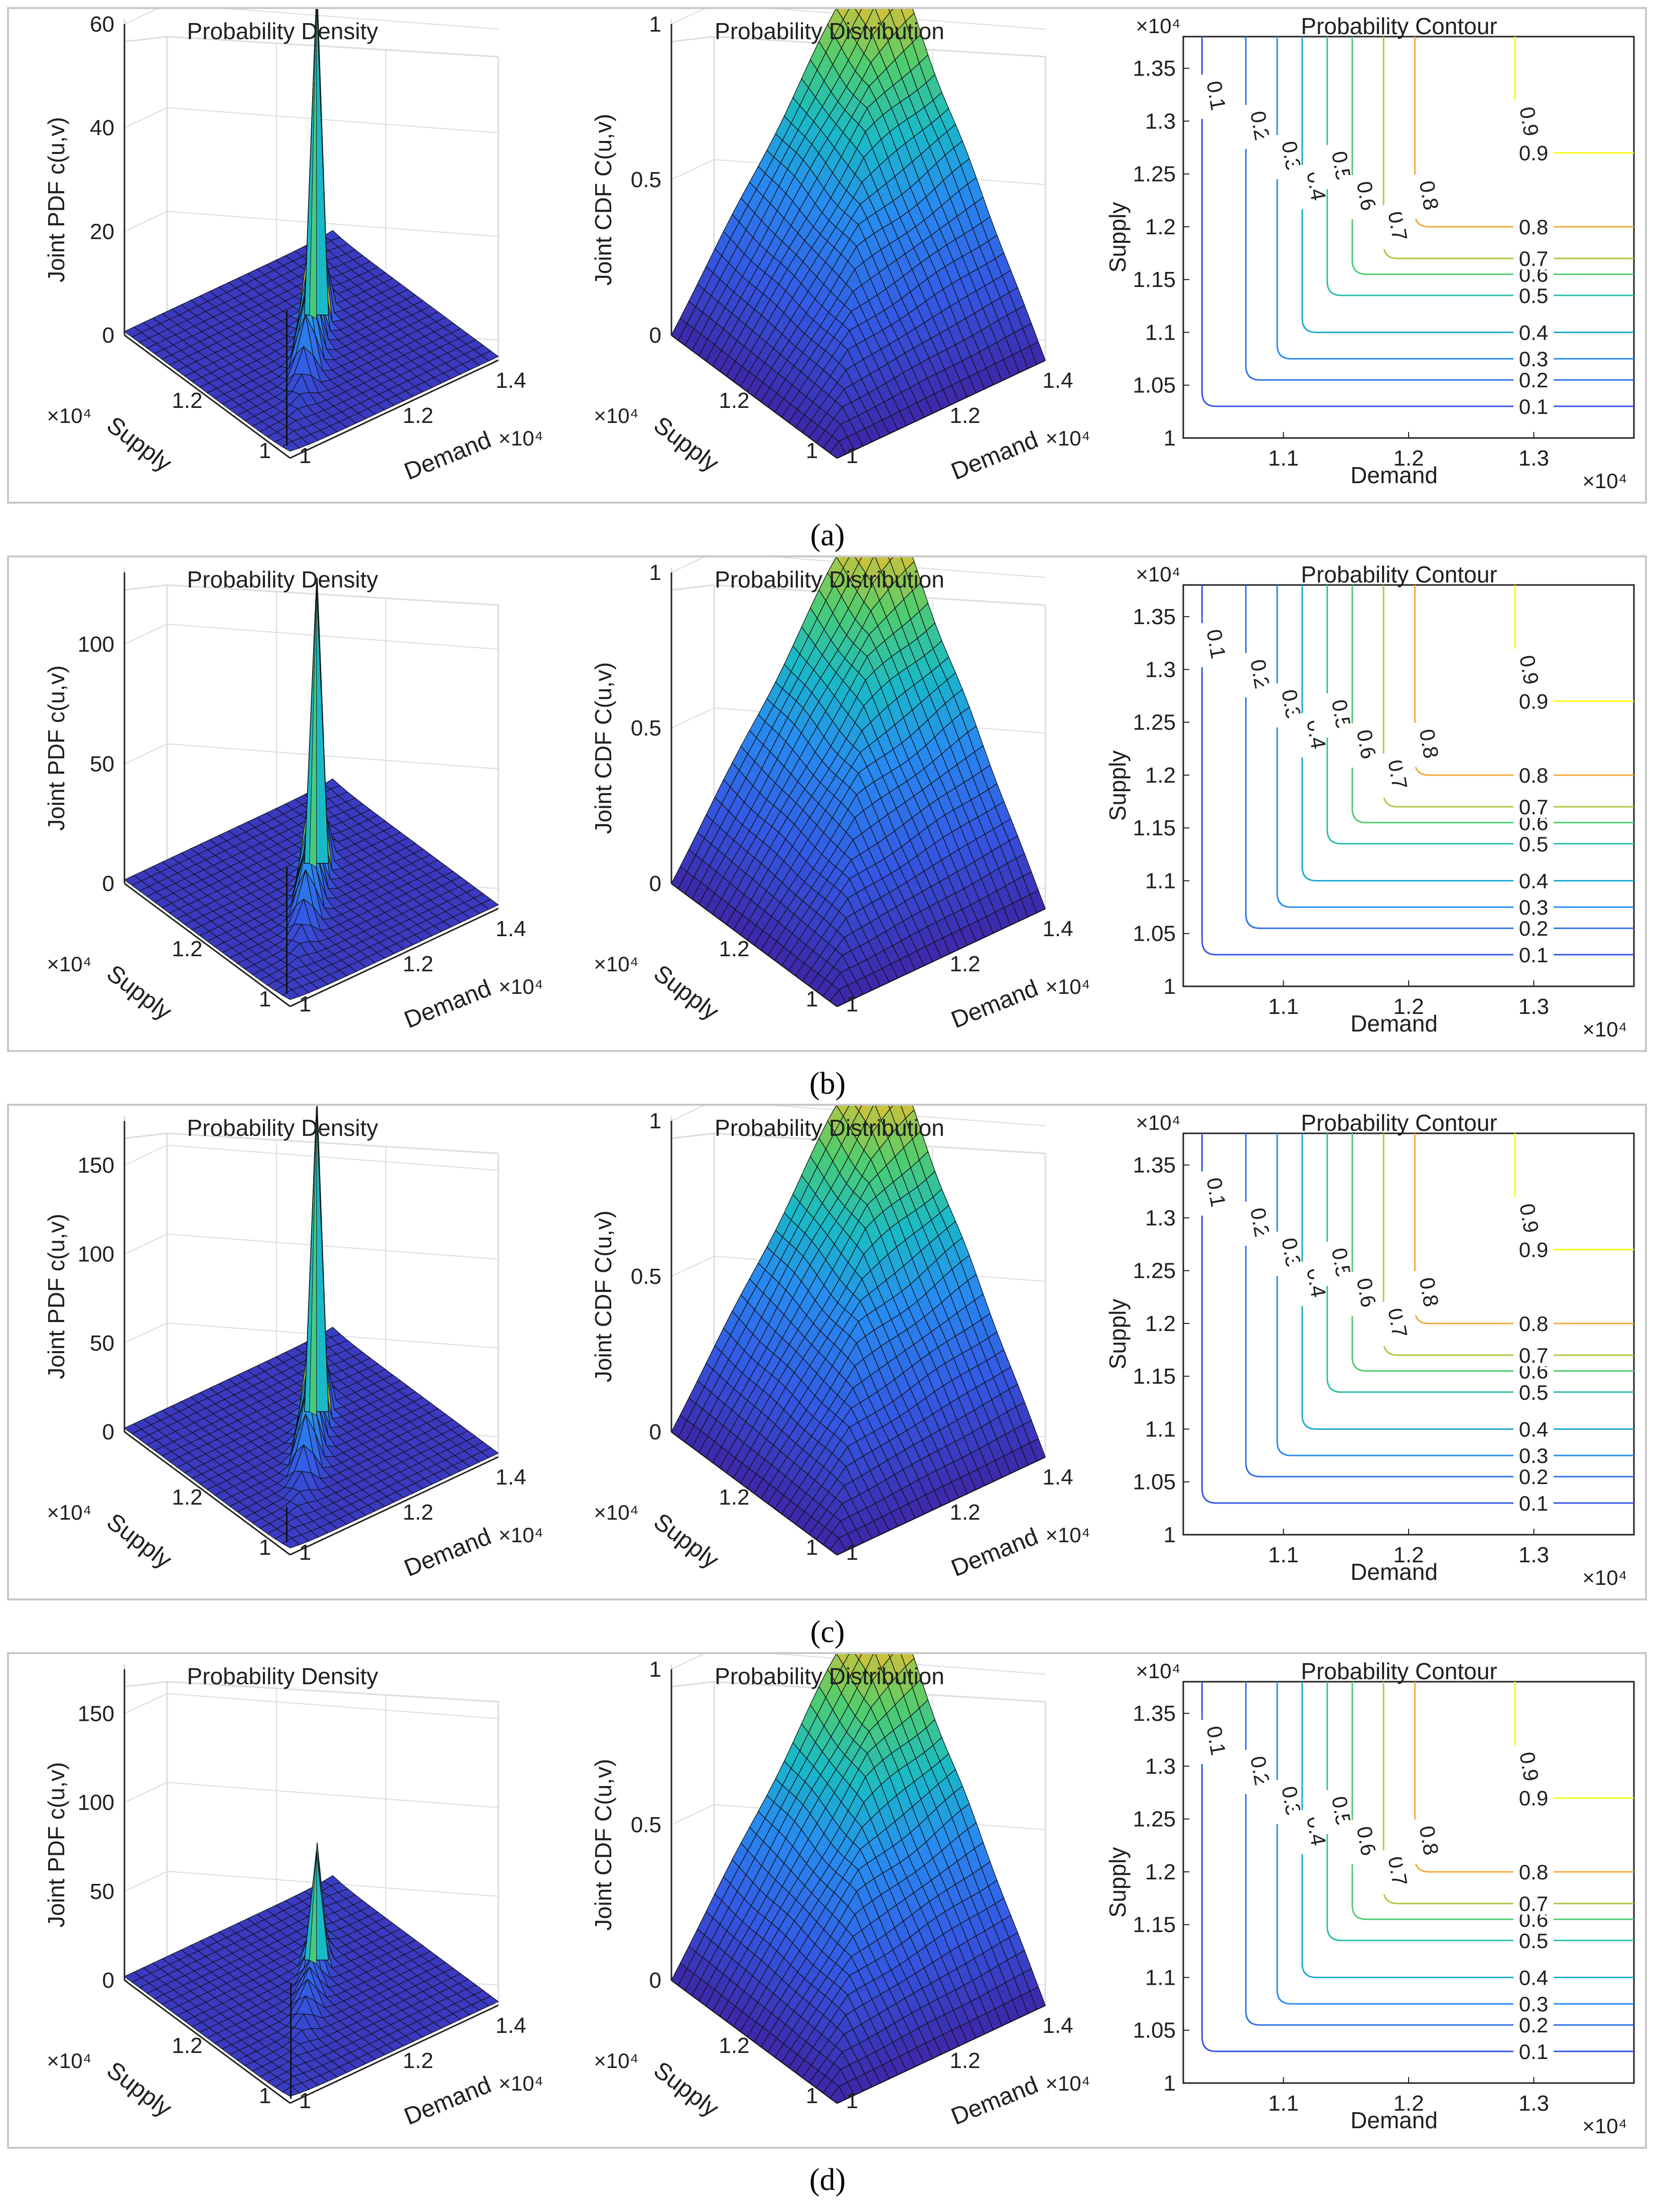 The height and width of the screenshot is (2212, 1655). What do you see at coordinates (282, 579) in the screenshot?
I see `subplot-title: Probability Density` at bounding box center [282, 579].